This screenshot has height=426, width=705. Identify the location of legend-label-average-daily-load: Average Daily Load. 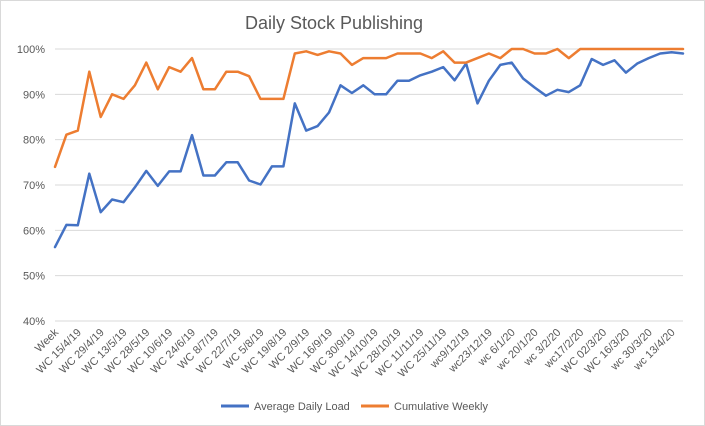
(302, 407).